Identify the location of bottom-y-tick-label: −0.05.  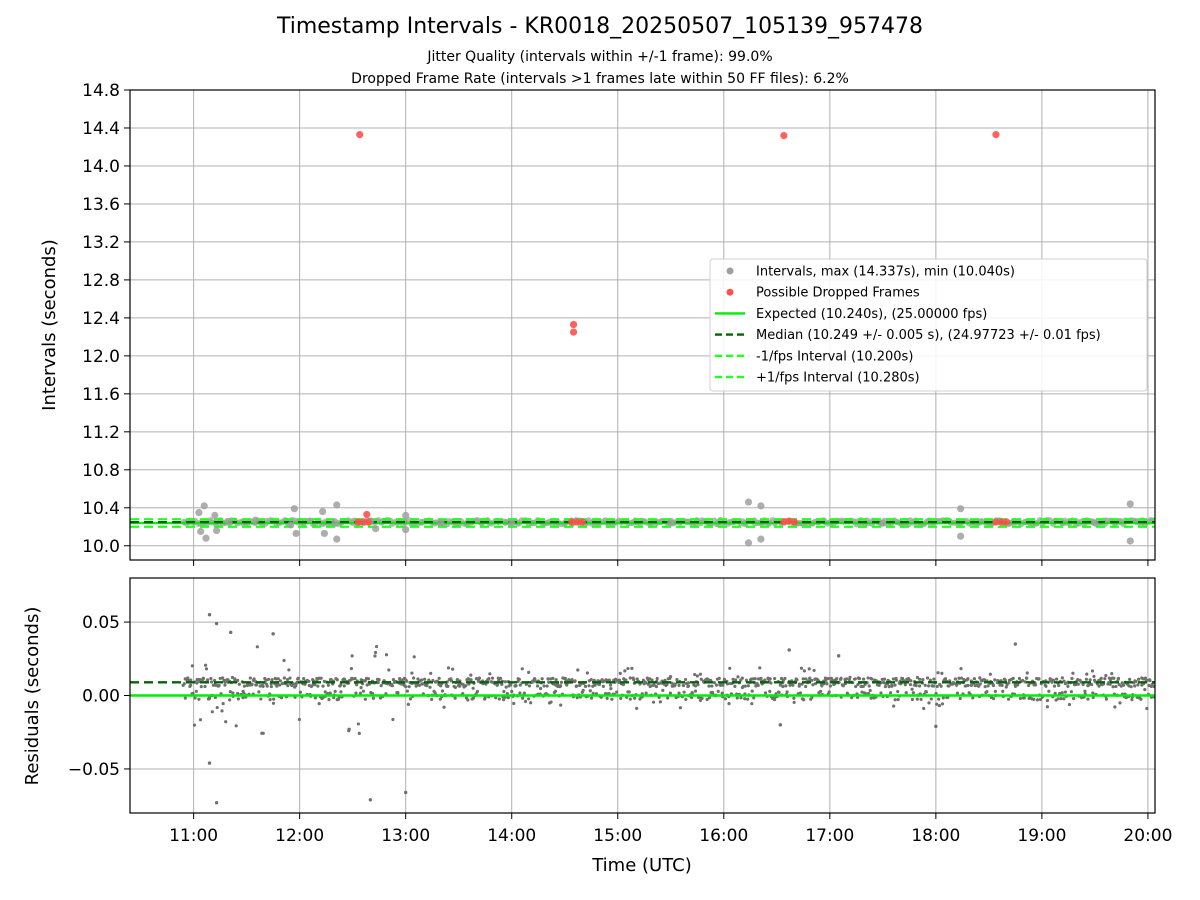
(94, 770).